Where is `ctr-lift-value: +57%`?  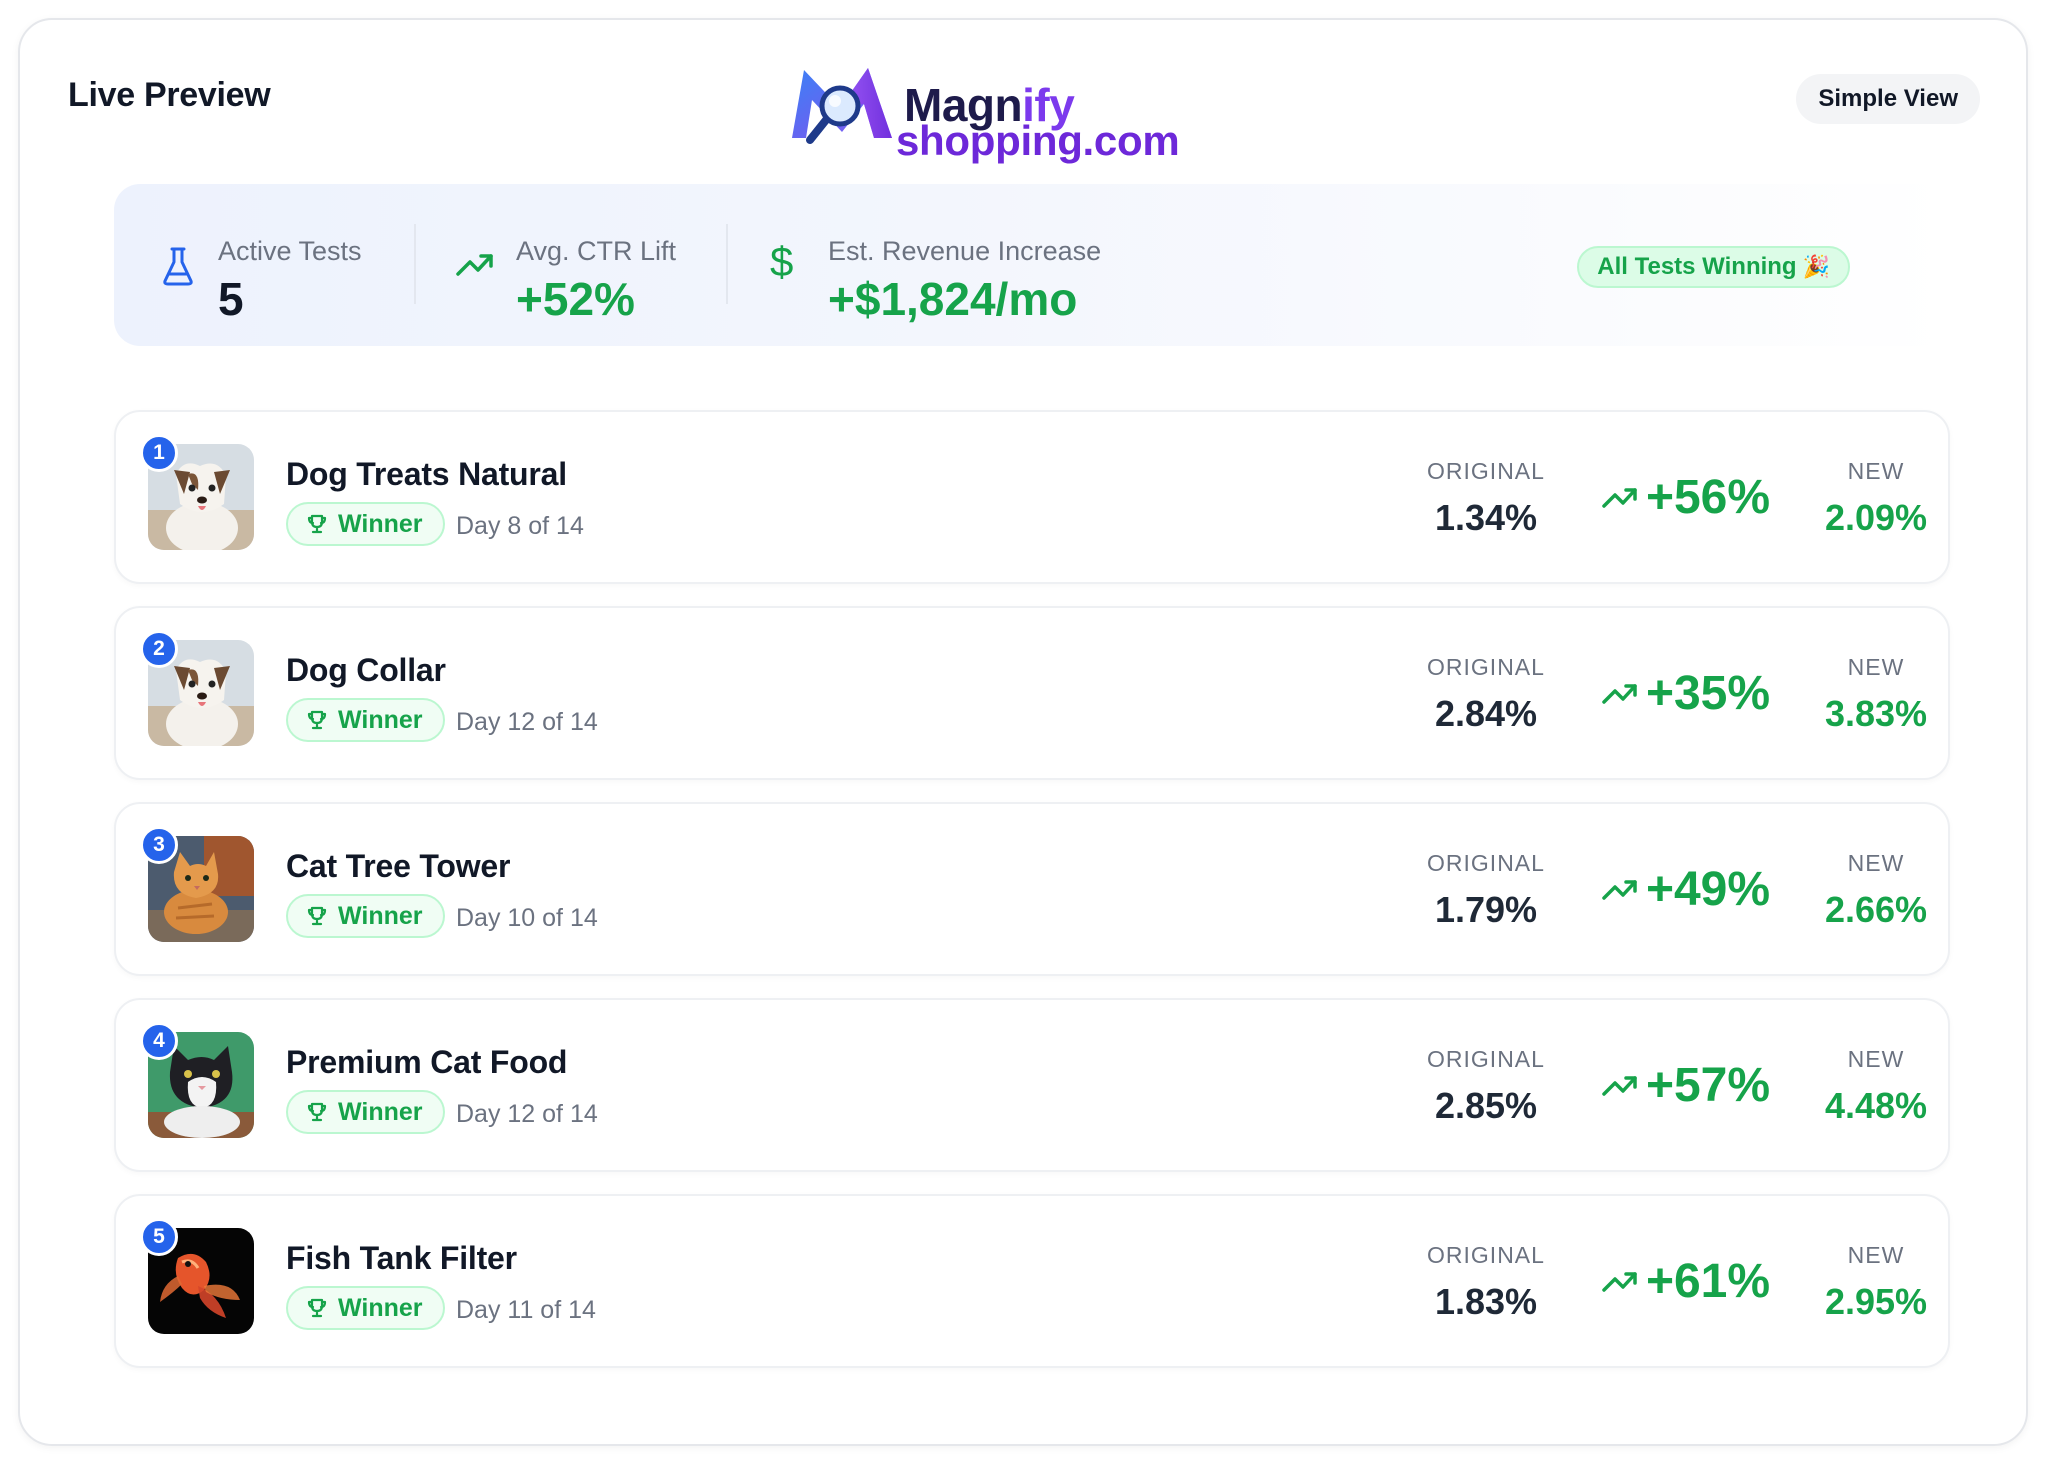 ctr-lift-value: +57% is located at coordinates (1708, 1085).